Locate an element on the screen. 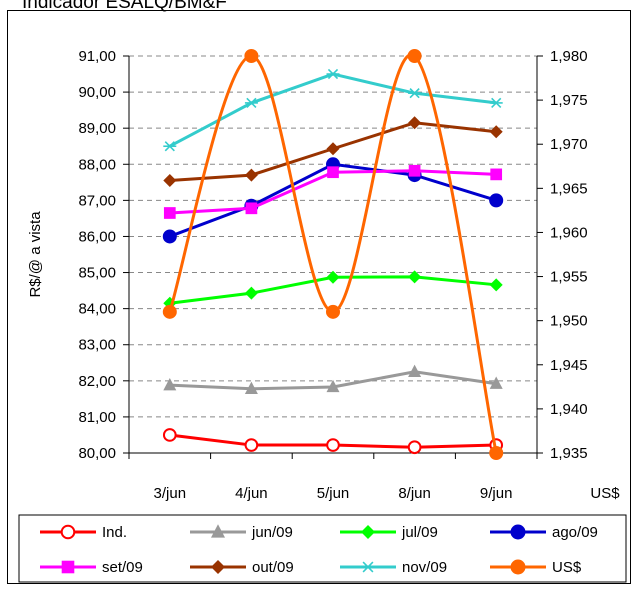  x-tick-label: 5/jun is located at coordinates (333, 493).